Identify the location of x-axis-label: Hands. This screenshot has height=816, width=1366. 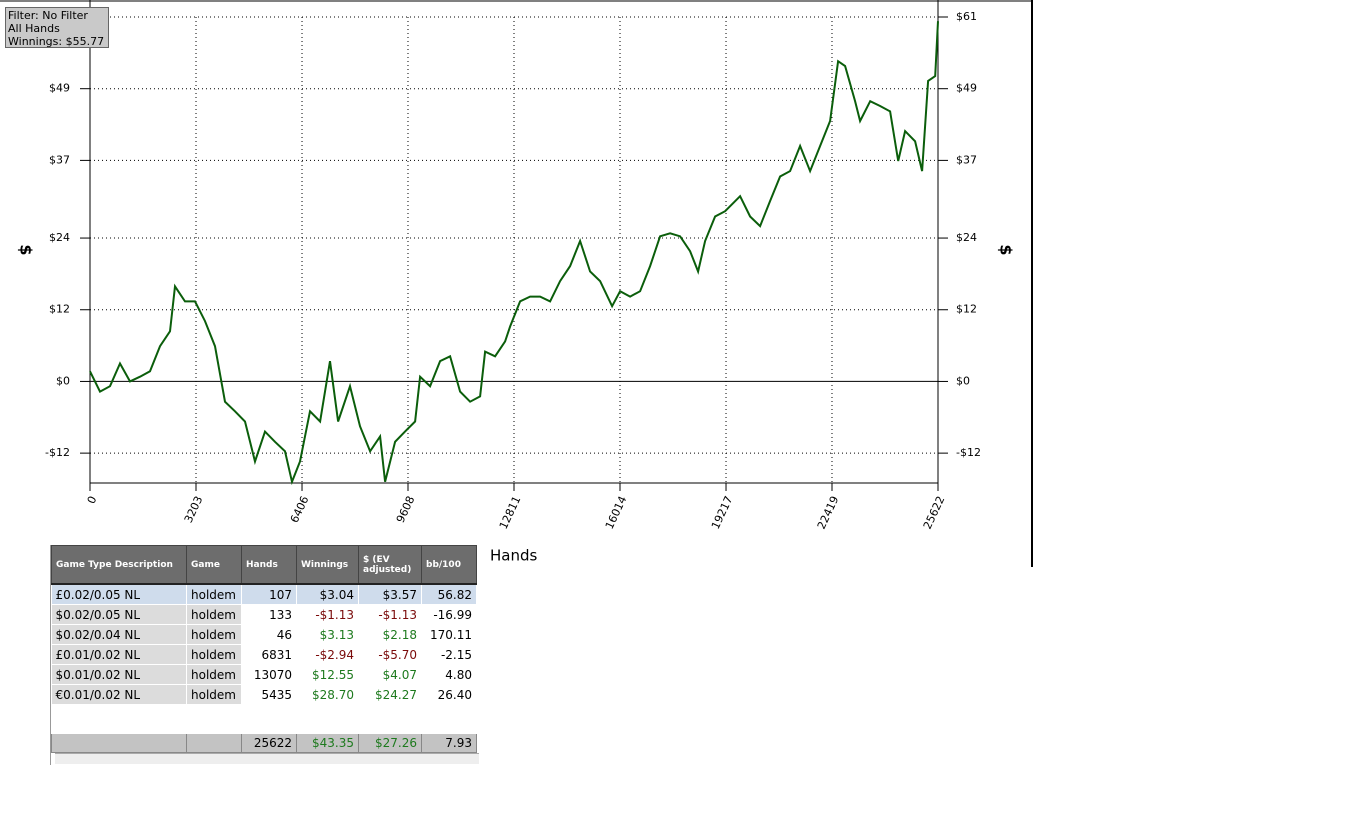
(513, 556).